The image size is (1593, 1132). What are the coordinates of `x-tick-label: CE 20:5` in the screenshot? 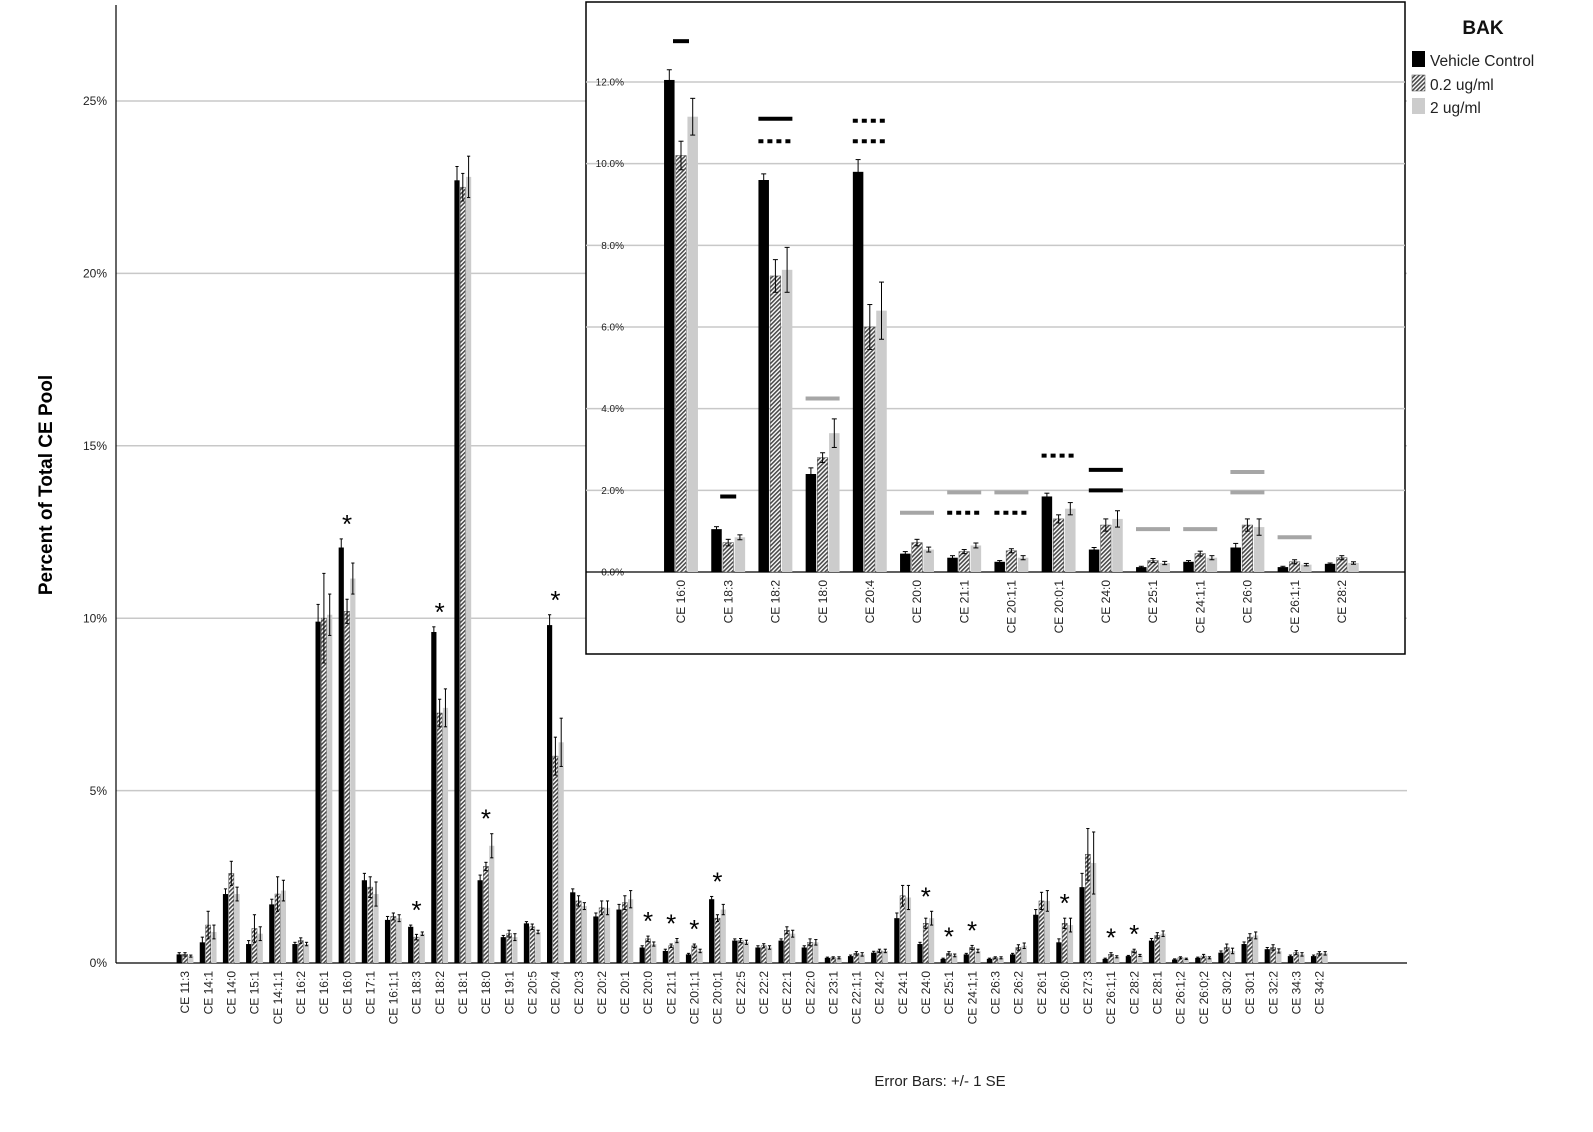 It's located at (532, 993).